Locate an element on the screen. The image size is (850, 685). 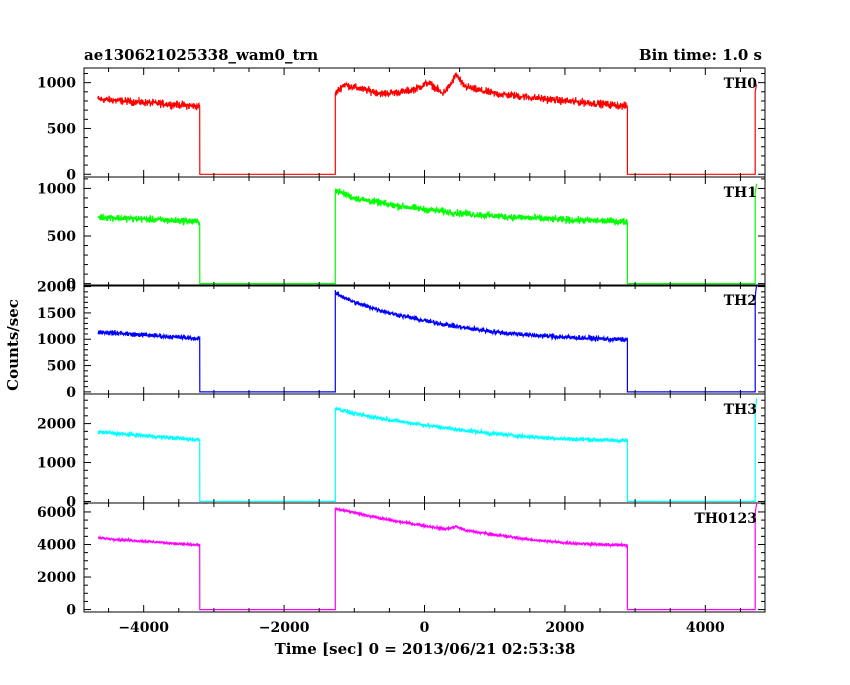
x-tick-label: −2000 is located at coordinates (284, 628).